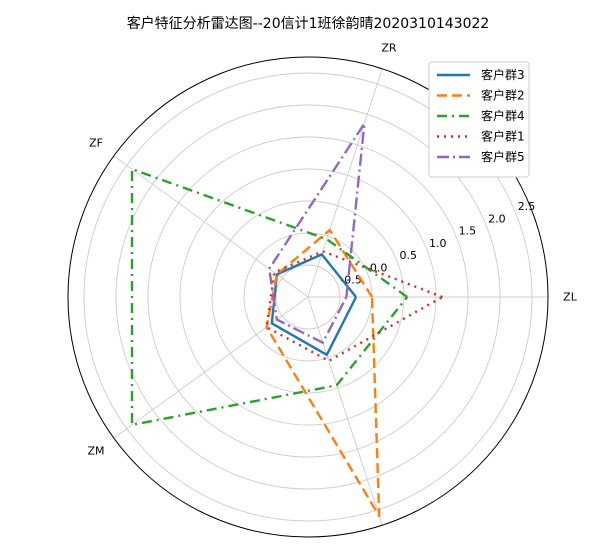  What do you see at coordinates (503, 74) in the screenshot?
I see `legend-label-1: 客户群3` at bounding box center [503, 74].